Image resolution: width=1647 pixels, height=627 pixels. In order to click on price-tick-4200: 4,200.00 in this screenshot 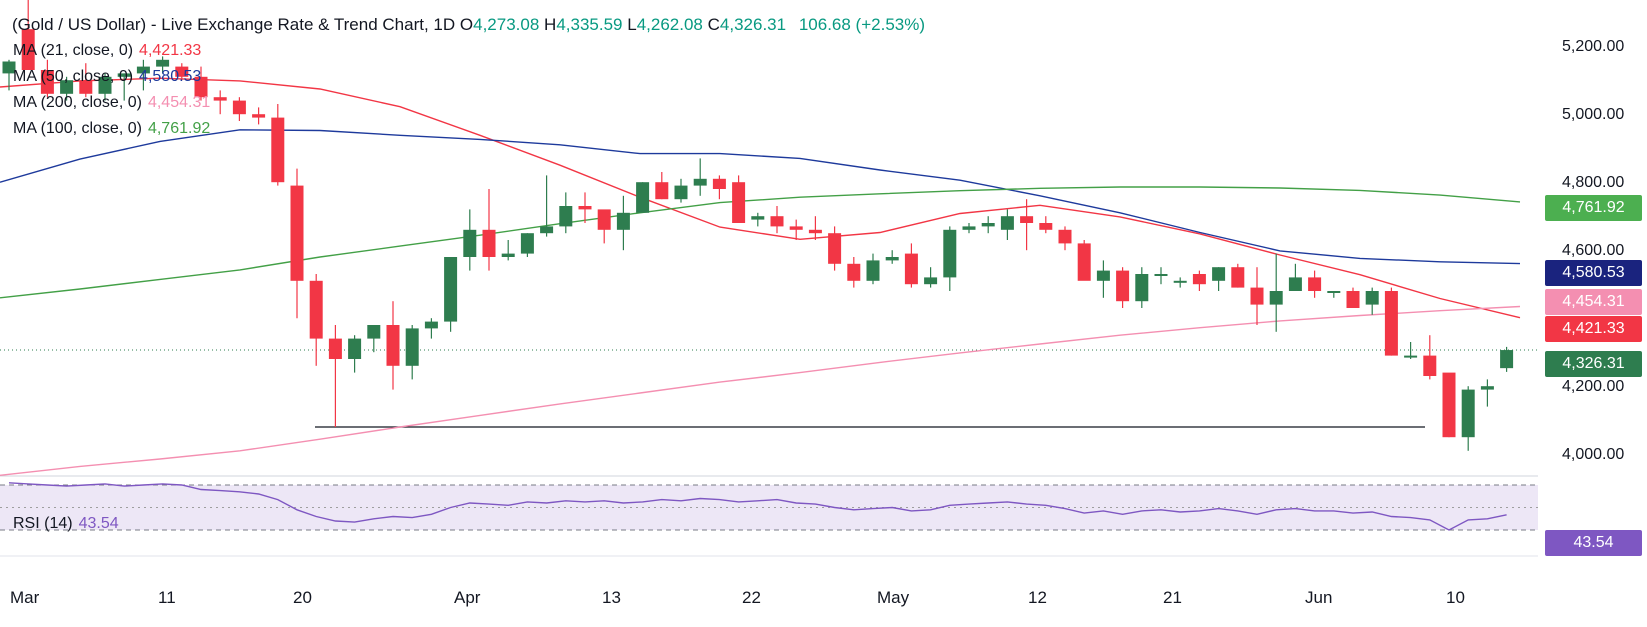, I will do `click(1593, 386)`.